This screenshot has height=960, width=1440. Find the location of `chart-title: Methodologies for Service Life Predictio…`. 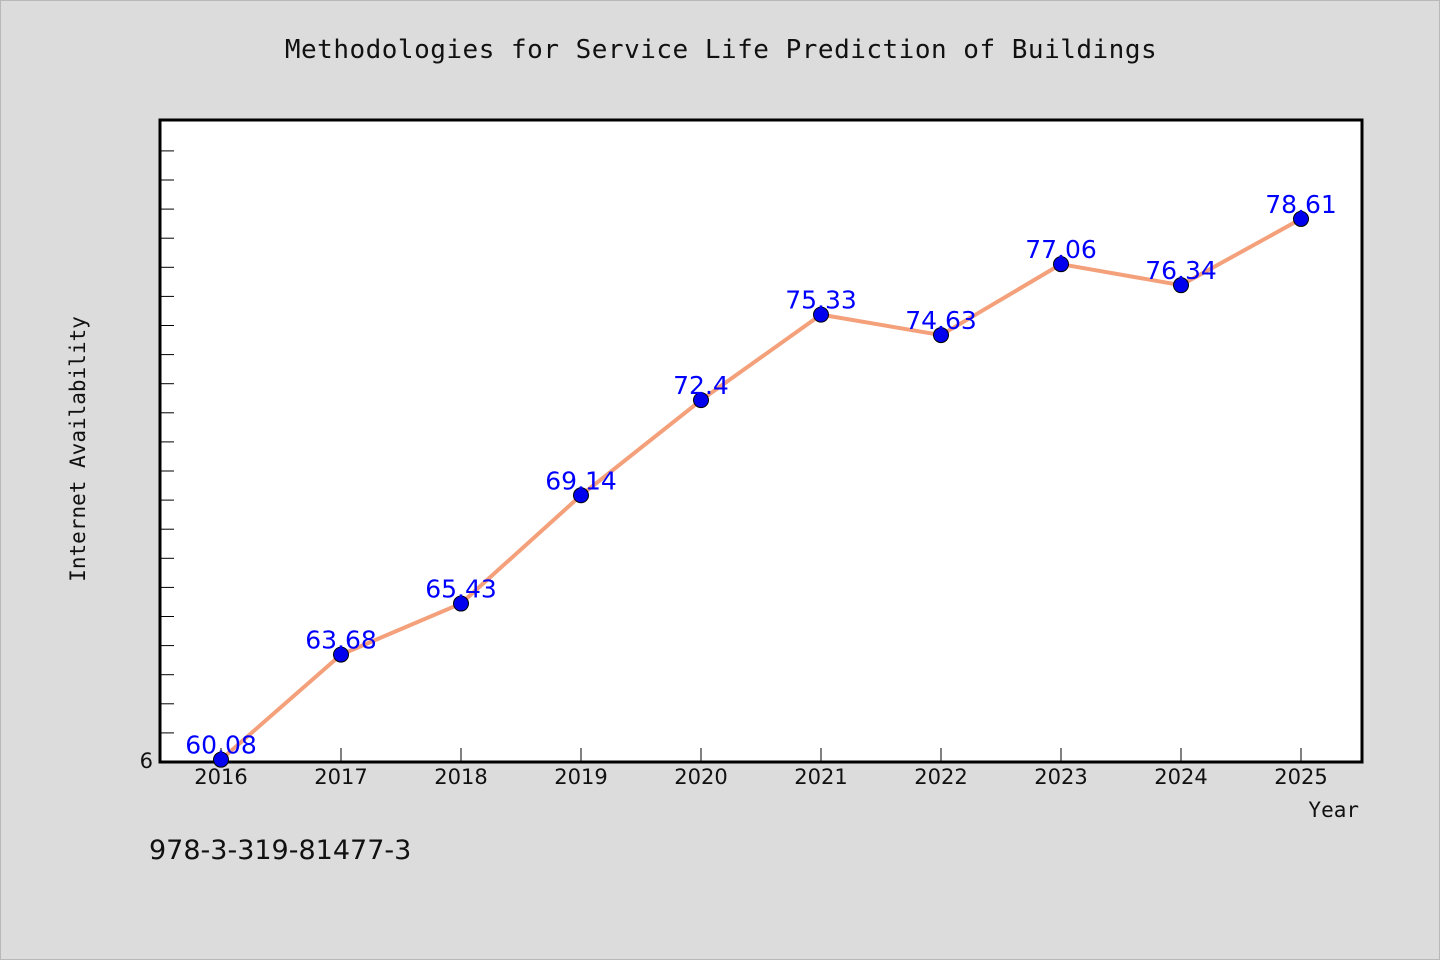

chart-title: Methodologies for Service Life Predictio… is located at coordinates (721, 50).